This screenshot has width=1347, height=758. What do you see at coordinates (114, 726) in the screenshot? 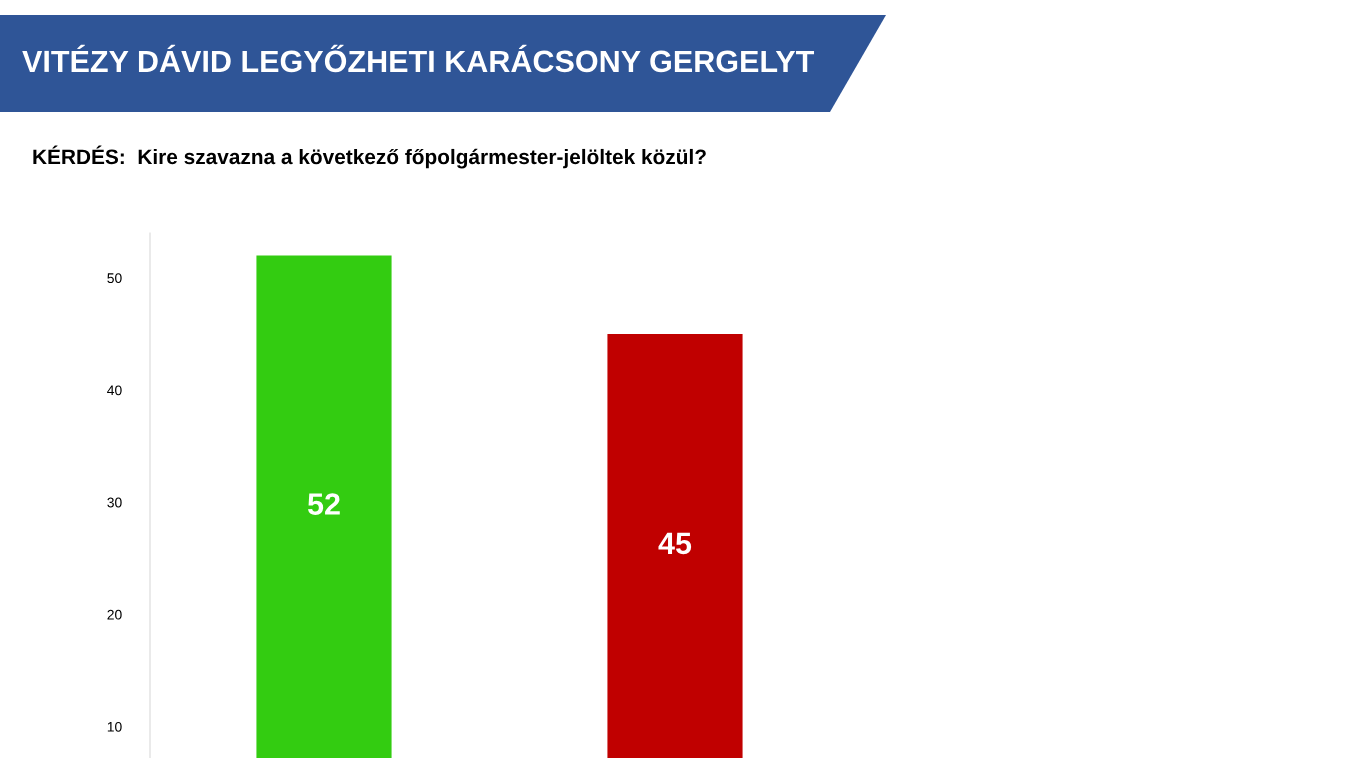
I see `y-tick-label: 10` at bounding box center [114, 726].